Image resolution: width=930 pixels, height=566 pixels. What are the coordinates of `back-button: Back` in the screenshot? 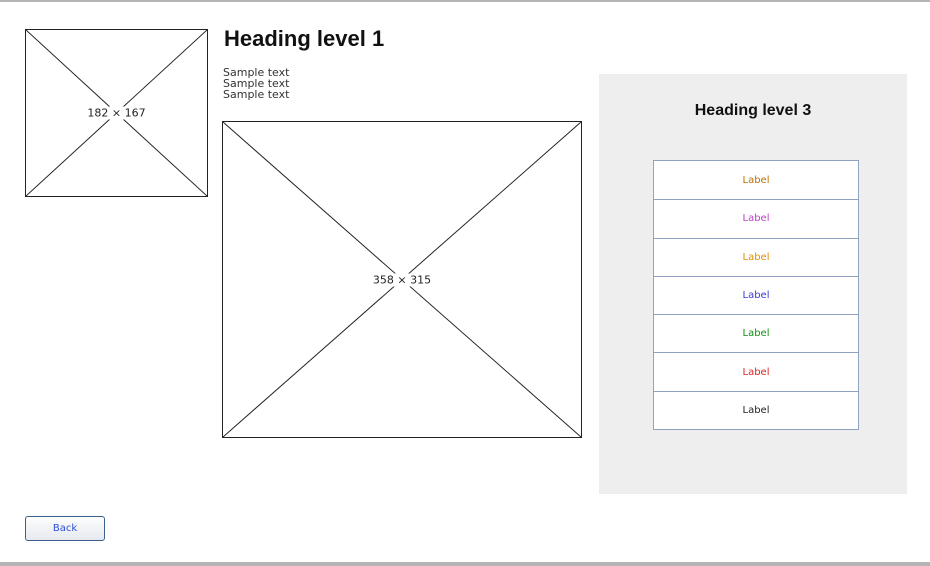 It's located at (65, 528).